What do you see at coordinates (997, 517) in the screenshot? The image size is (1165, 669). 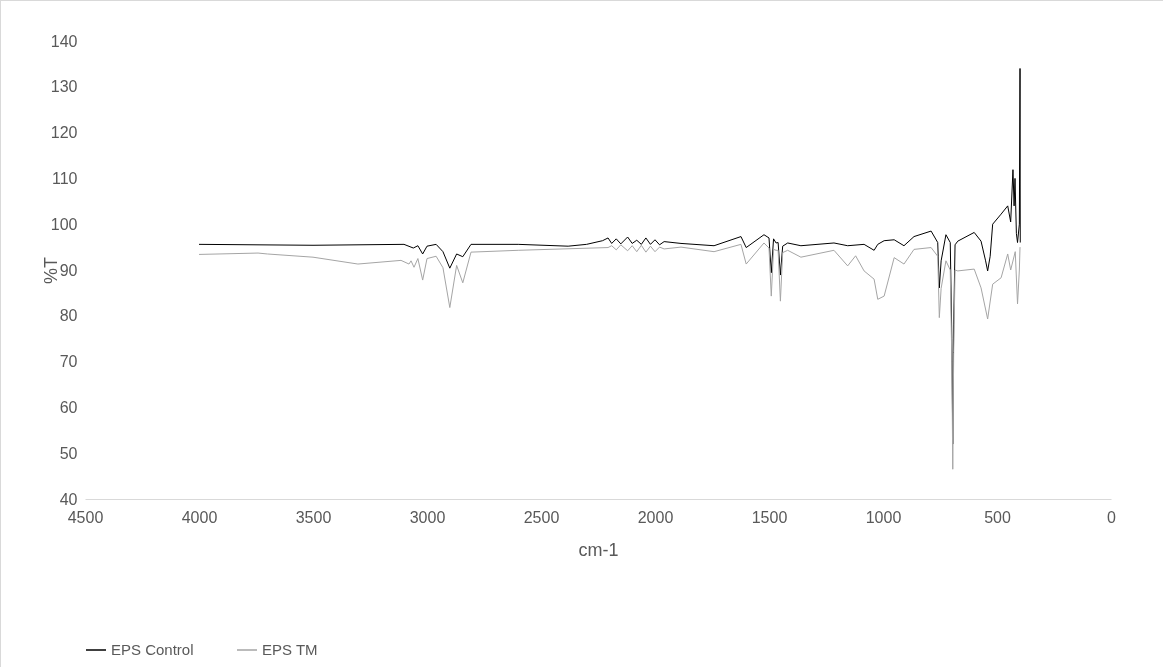 I see `x-tick-label: 500` at bounding box center [997, 517].